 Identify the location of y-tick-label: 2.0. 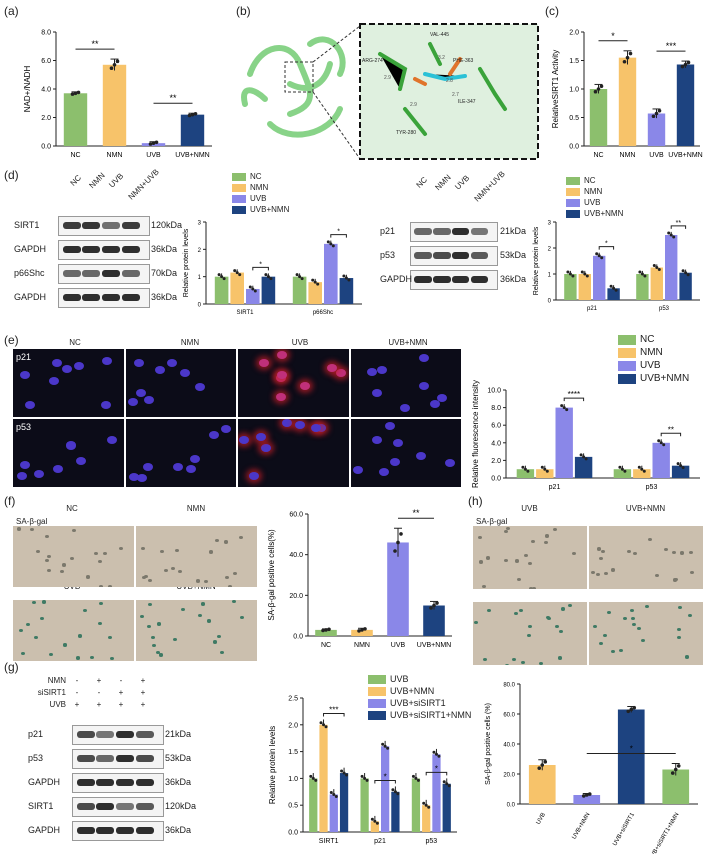
(574, 33).